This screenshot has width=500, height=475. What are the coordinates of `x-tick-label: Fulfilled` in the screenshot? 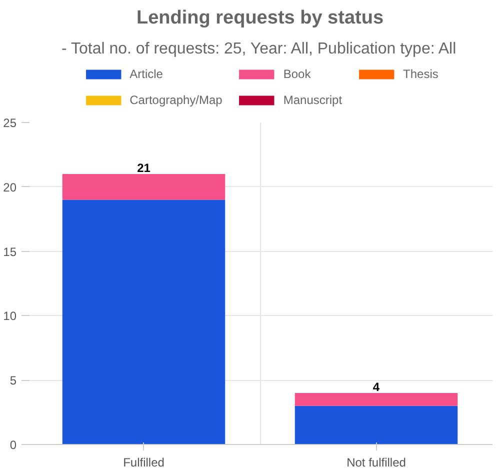 It's located at (143, 463).